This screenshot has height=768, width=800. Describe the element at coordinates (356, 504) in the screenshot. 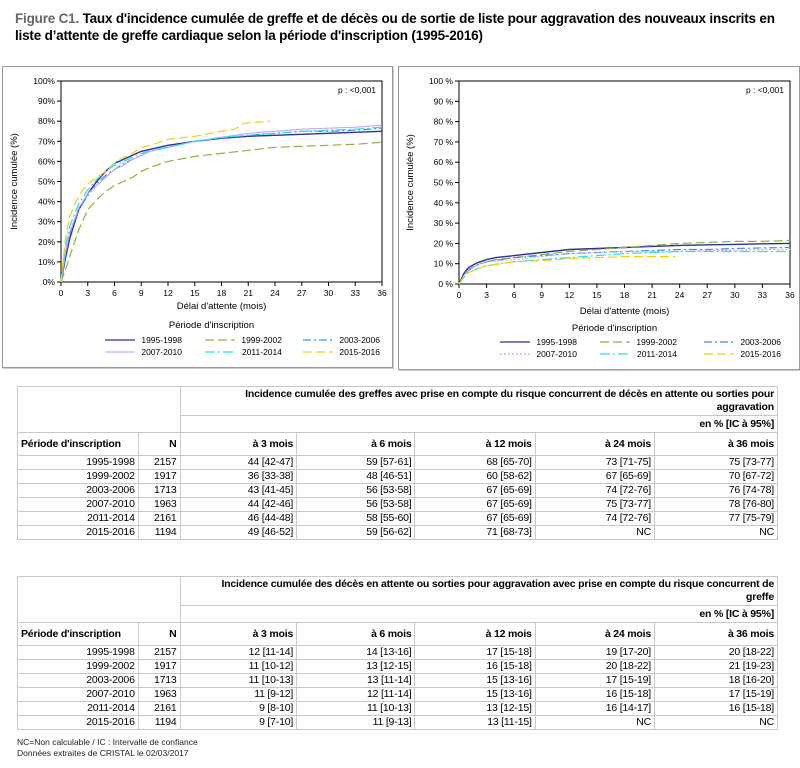

I see `table-cell: 56 [53-58]` at that location.